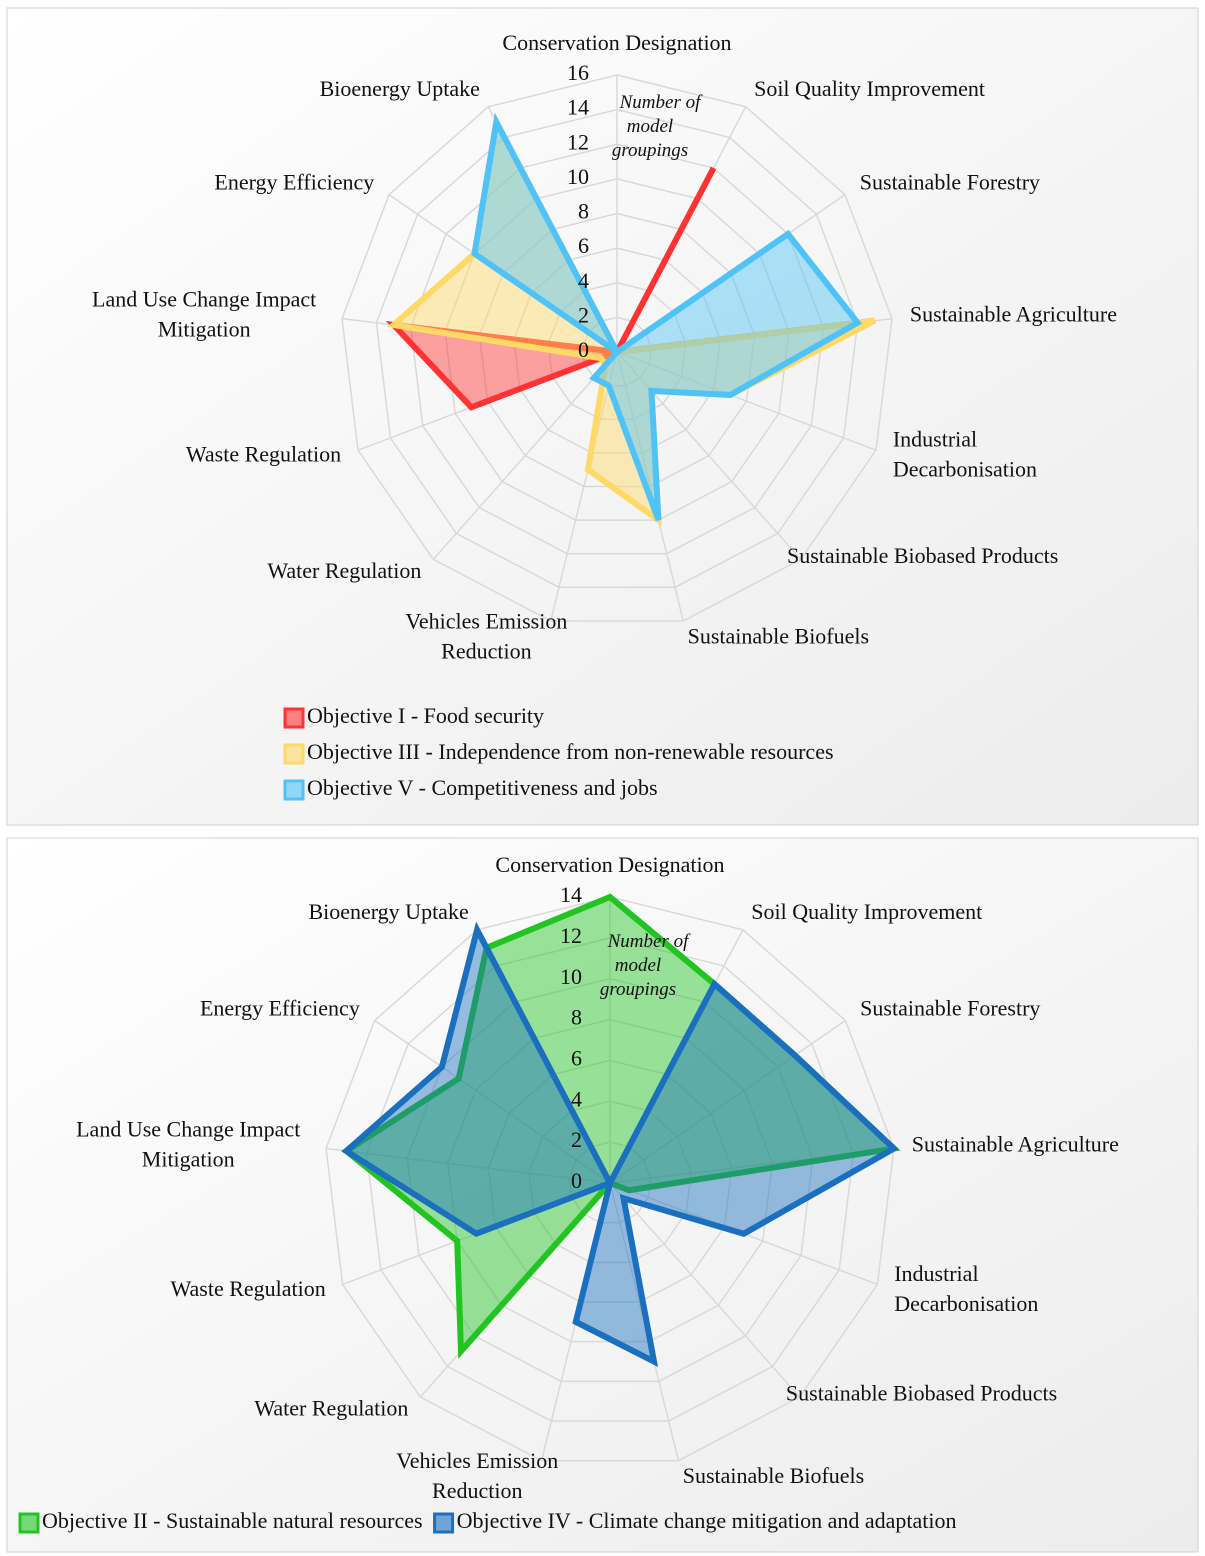 The image size is (1205, 1556). Describe the element at coordinates (425, 715) in the screenshot. I see `legend-label: Objective I - Food security` at that location.